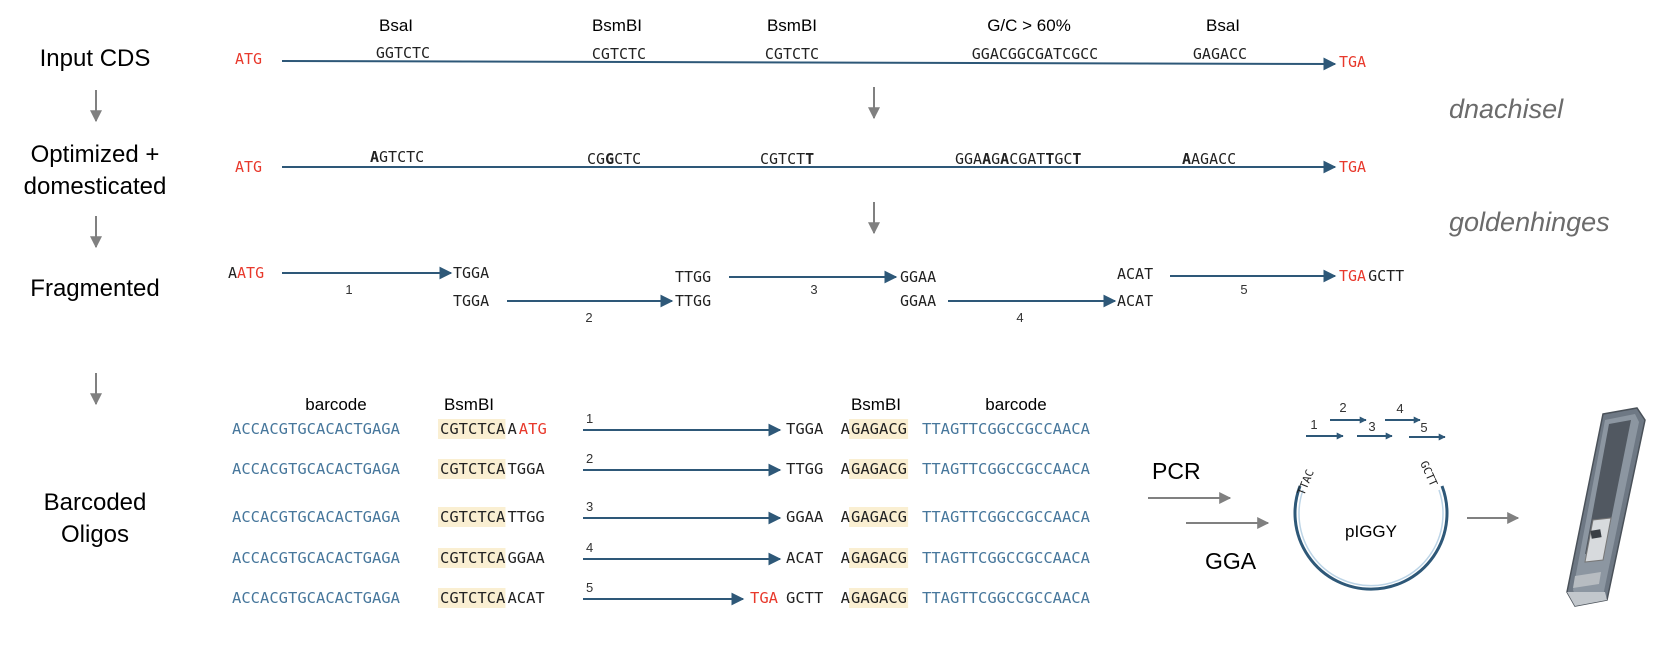  Describe the element at coordinates (1371, 531) in the screenshot. I see `plasmid-name: pIGGY` at that location.